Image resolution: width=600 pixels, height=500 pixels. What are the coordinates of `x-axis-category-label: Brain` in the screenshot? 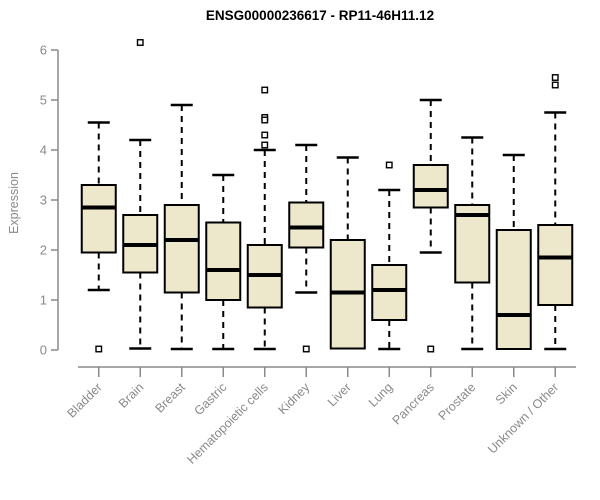 It's located at (131, 395).